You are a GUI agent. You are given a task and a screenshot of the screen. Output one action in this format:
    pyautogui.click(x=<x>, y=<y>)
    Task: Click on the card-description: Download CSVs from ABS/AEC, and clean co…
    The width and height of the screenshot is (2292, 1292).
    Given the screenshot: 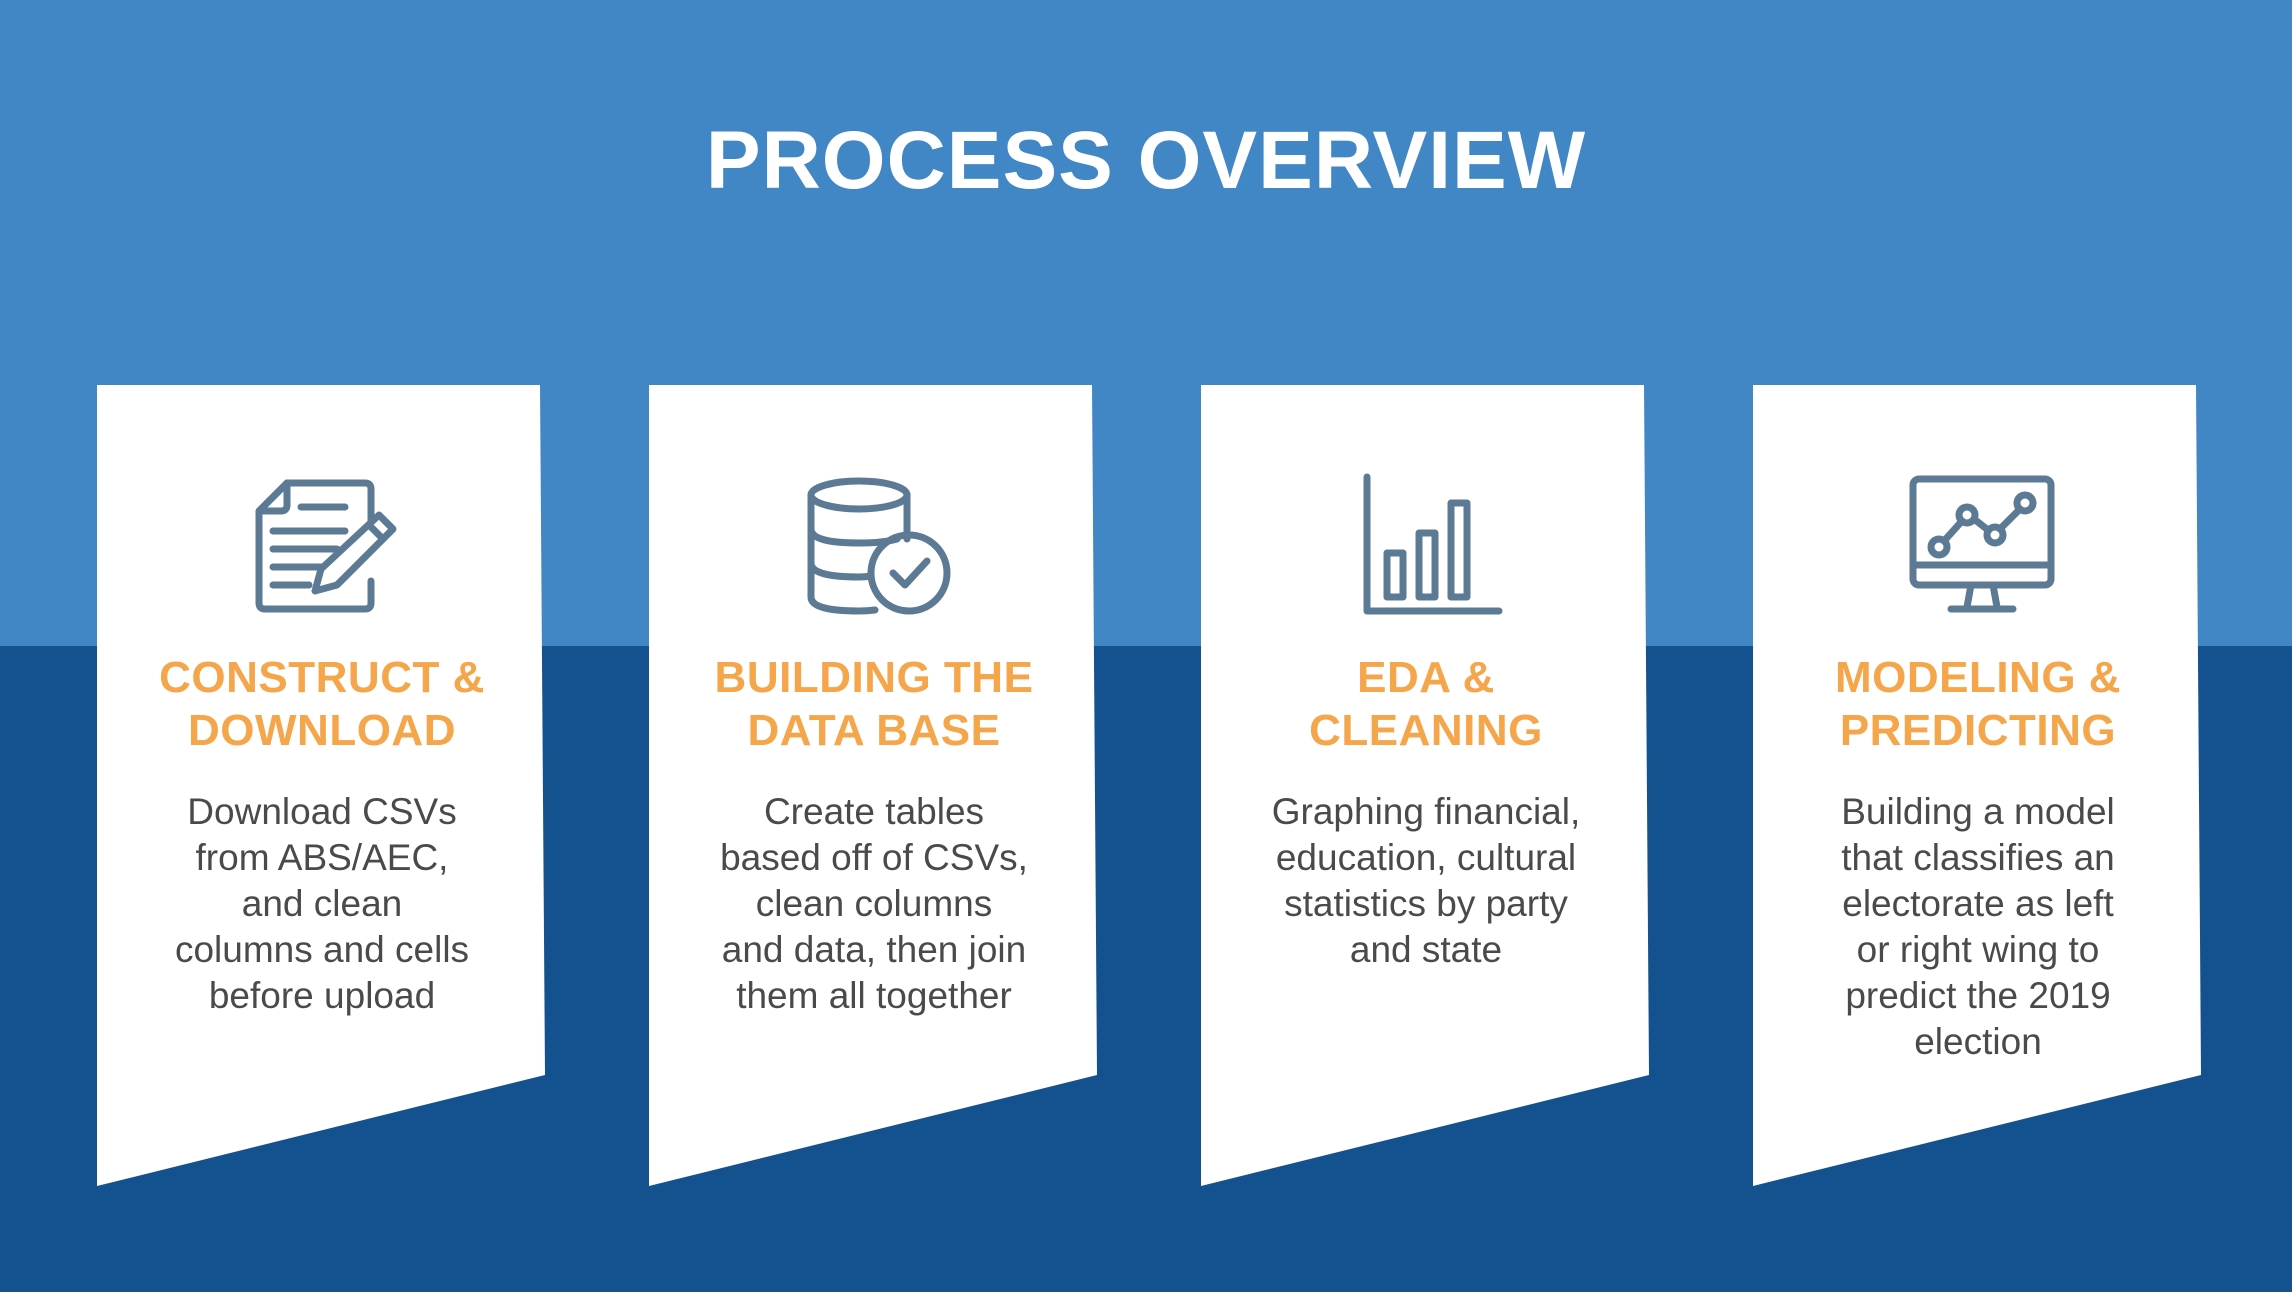 What is the action you would take?
    pyautogui.click(x=322, y=903)
    